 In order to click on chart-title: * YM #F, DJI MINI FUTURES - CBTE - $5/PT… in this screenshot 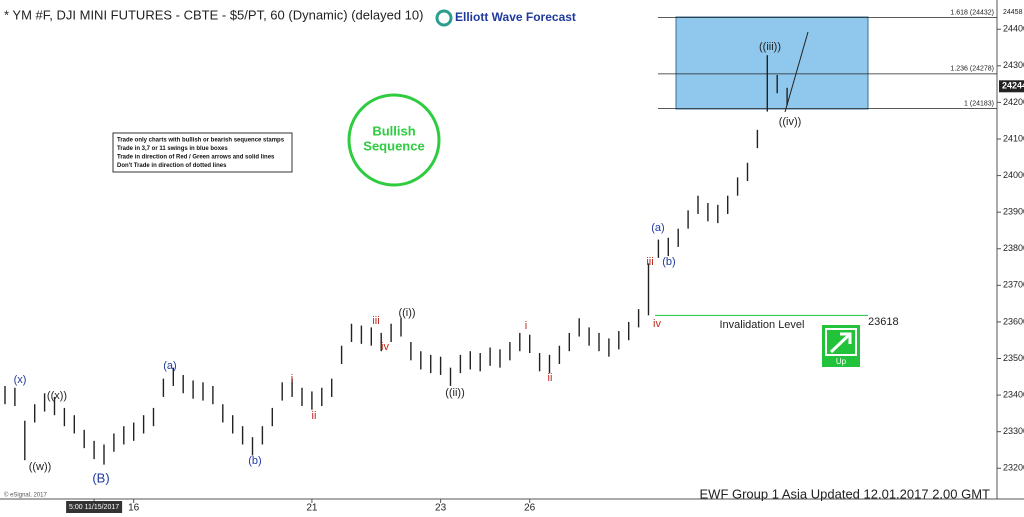, I will do `click(213, 14)`.